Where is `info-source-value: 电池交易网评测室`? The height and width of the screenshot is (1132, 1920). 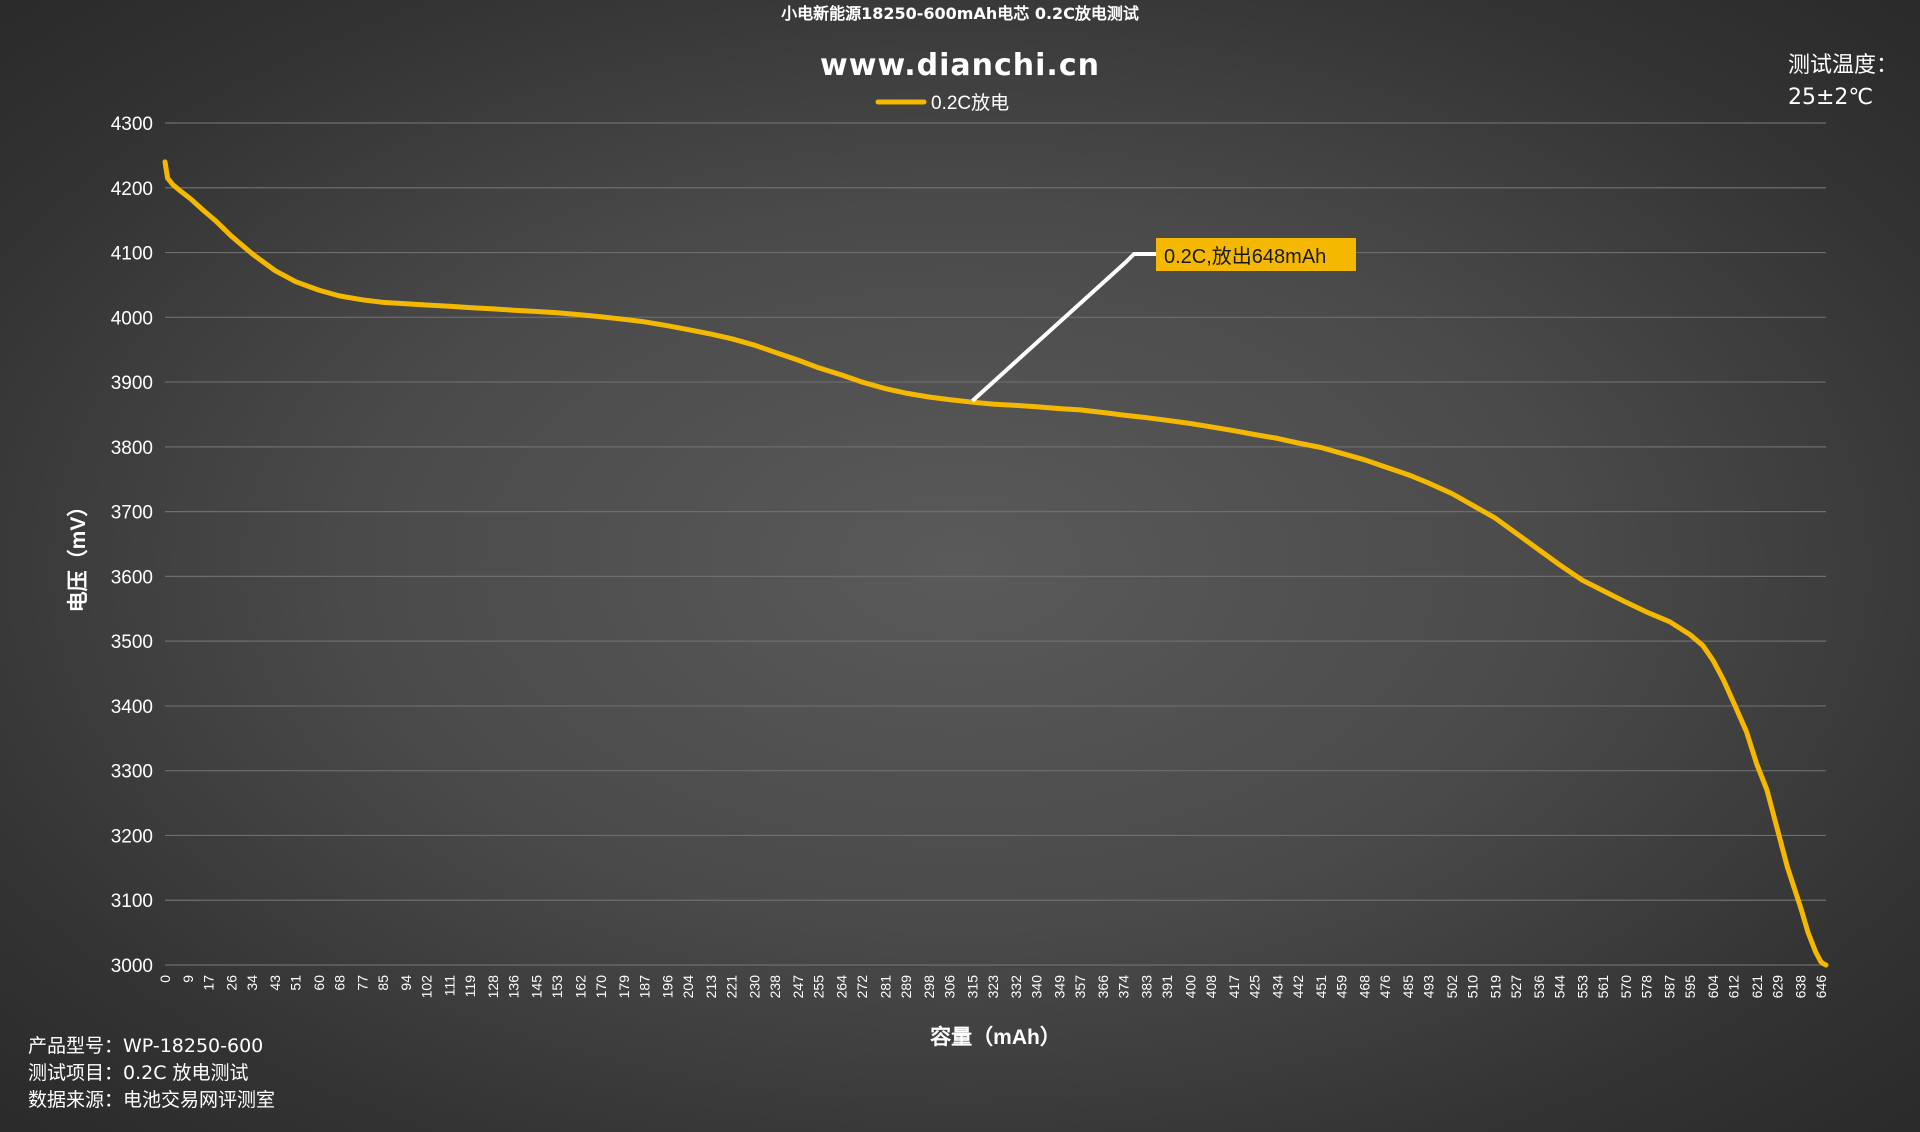 info-source-value: 电池交易网评测室 is located at coordinates (199, 1100).